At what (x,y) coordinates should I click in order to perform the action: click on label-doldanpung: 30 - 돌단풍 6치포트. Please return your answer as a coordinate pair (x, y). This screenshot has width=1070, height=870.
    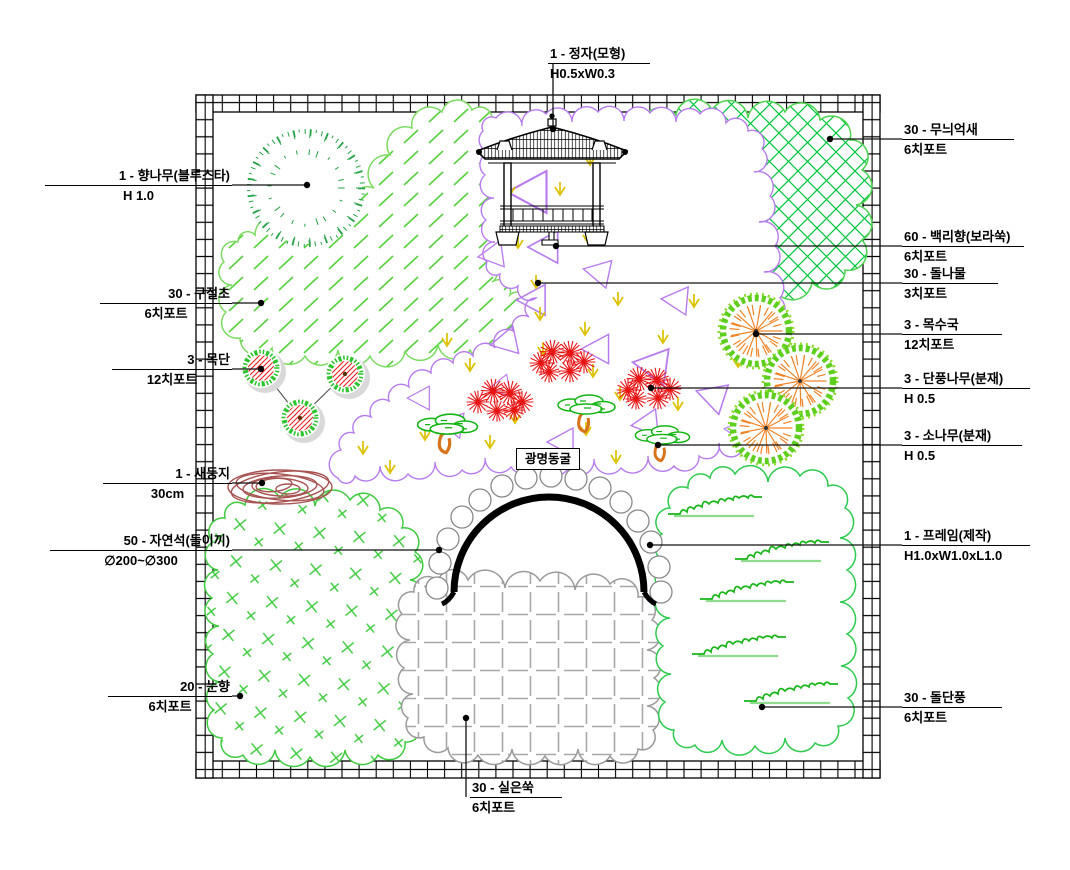
    Looking at the image, I should click on (952, 707).